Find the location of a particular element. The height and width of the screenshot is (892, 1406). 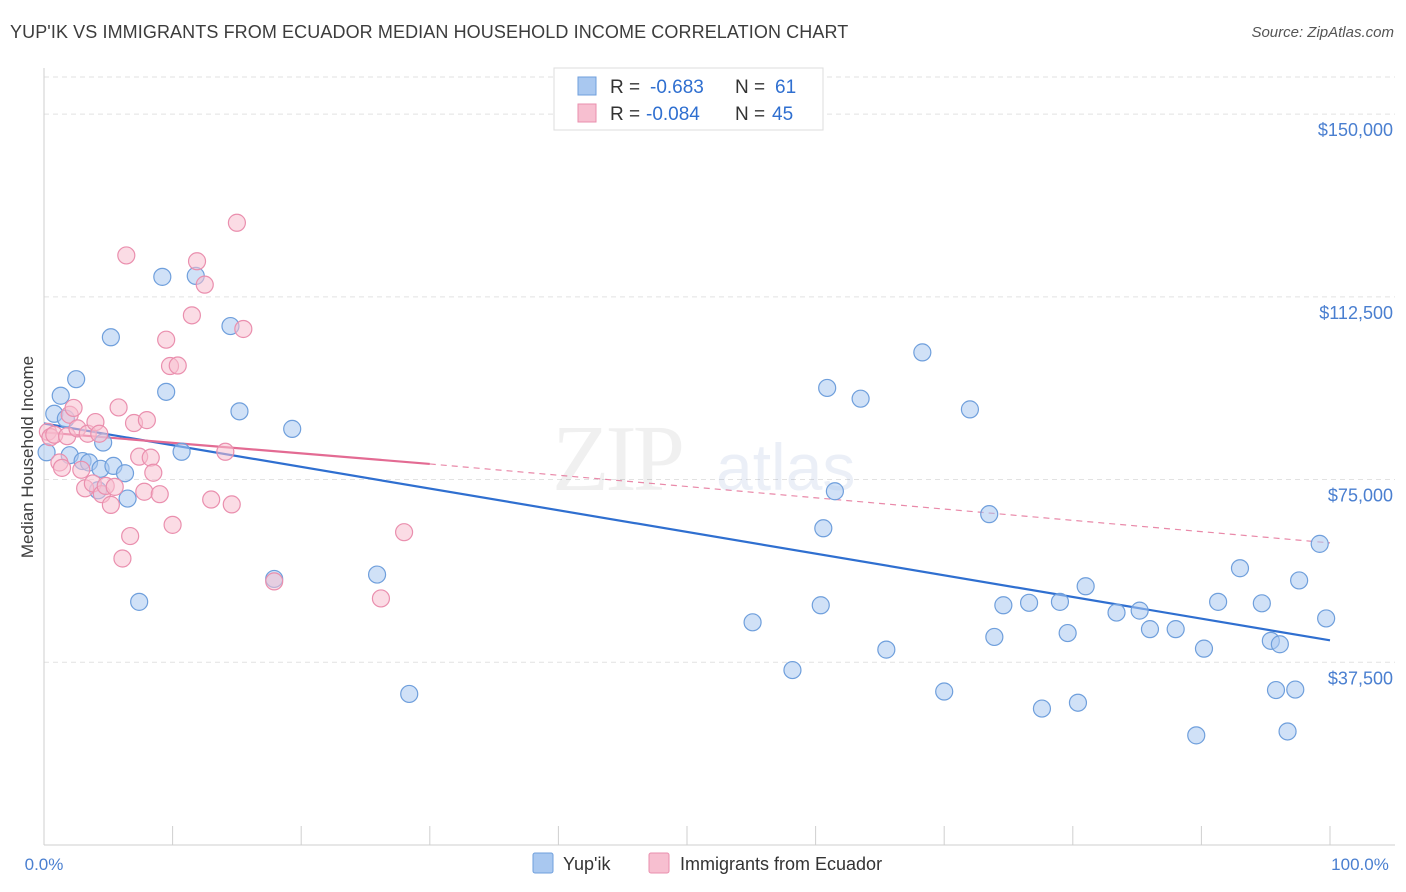

series-legend: Yup'ik Immigrants from Ecuador is located at coordinates (707, 863).